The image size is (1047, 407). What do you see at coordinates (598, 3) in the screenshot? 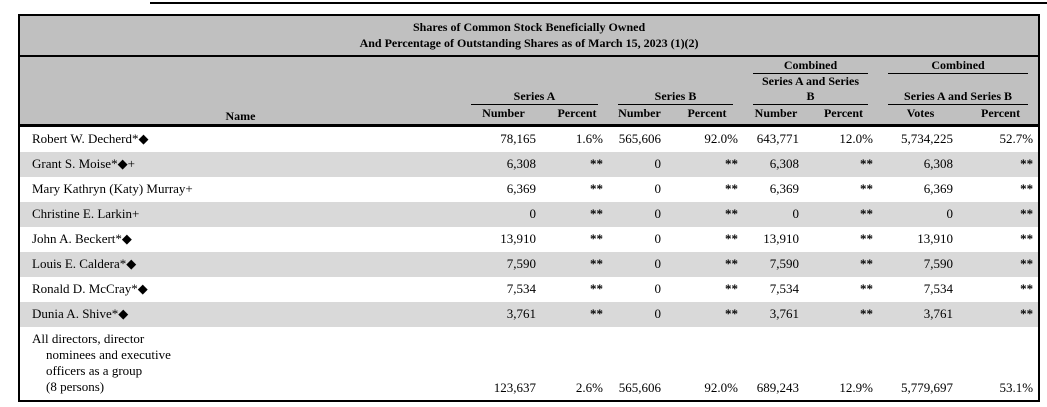
I see `page-top-rule` at bounding box center [598, 3].